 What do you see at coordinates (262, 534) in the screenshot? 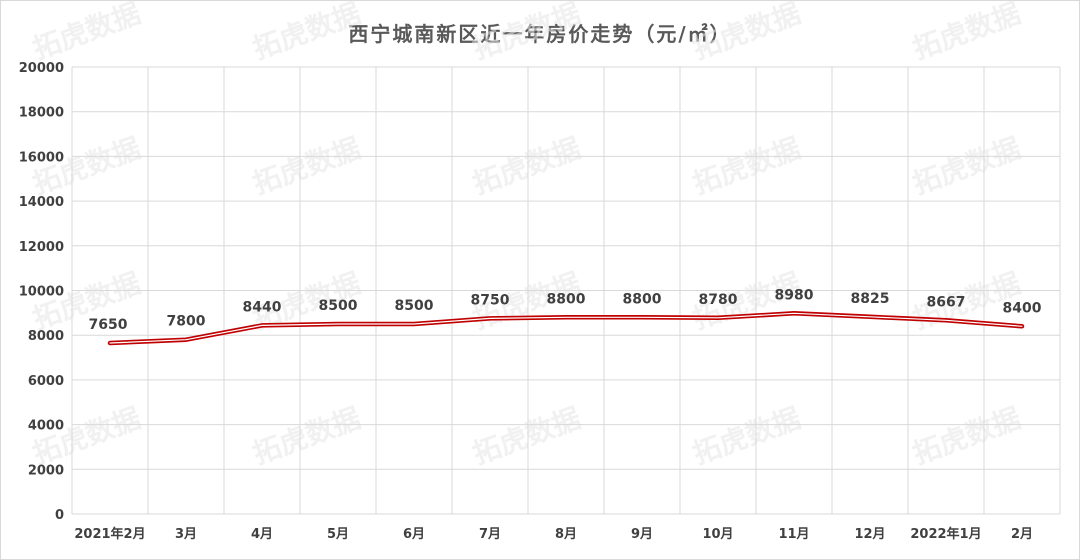
I see `x-tick-label: 4月` at bounding box center [262, 534].